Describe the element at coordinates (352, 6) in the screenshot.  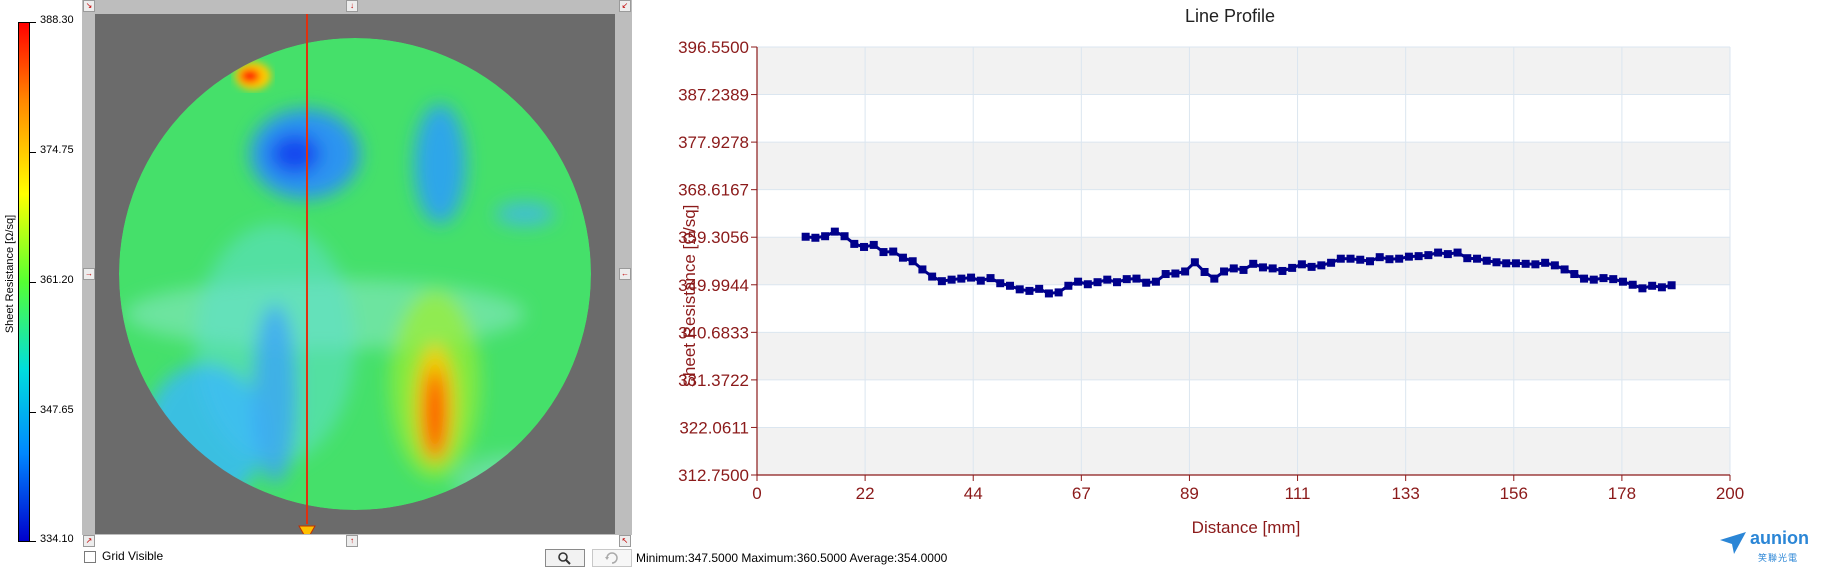
I see `arrow-down-icon: ↓` at that location.